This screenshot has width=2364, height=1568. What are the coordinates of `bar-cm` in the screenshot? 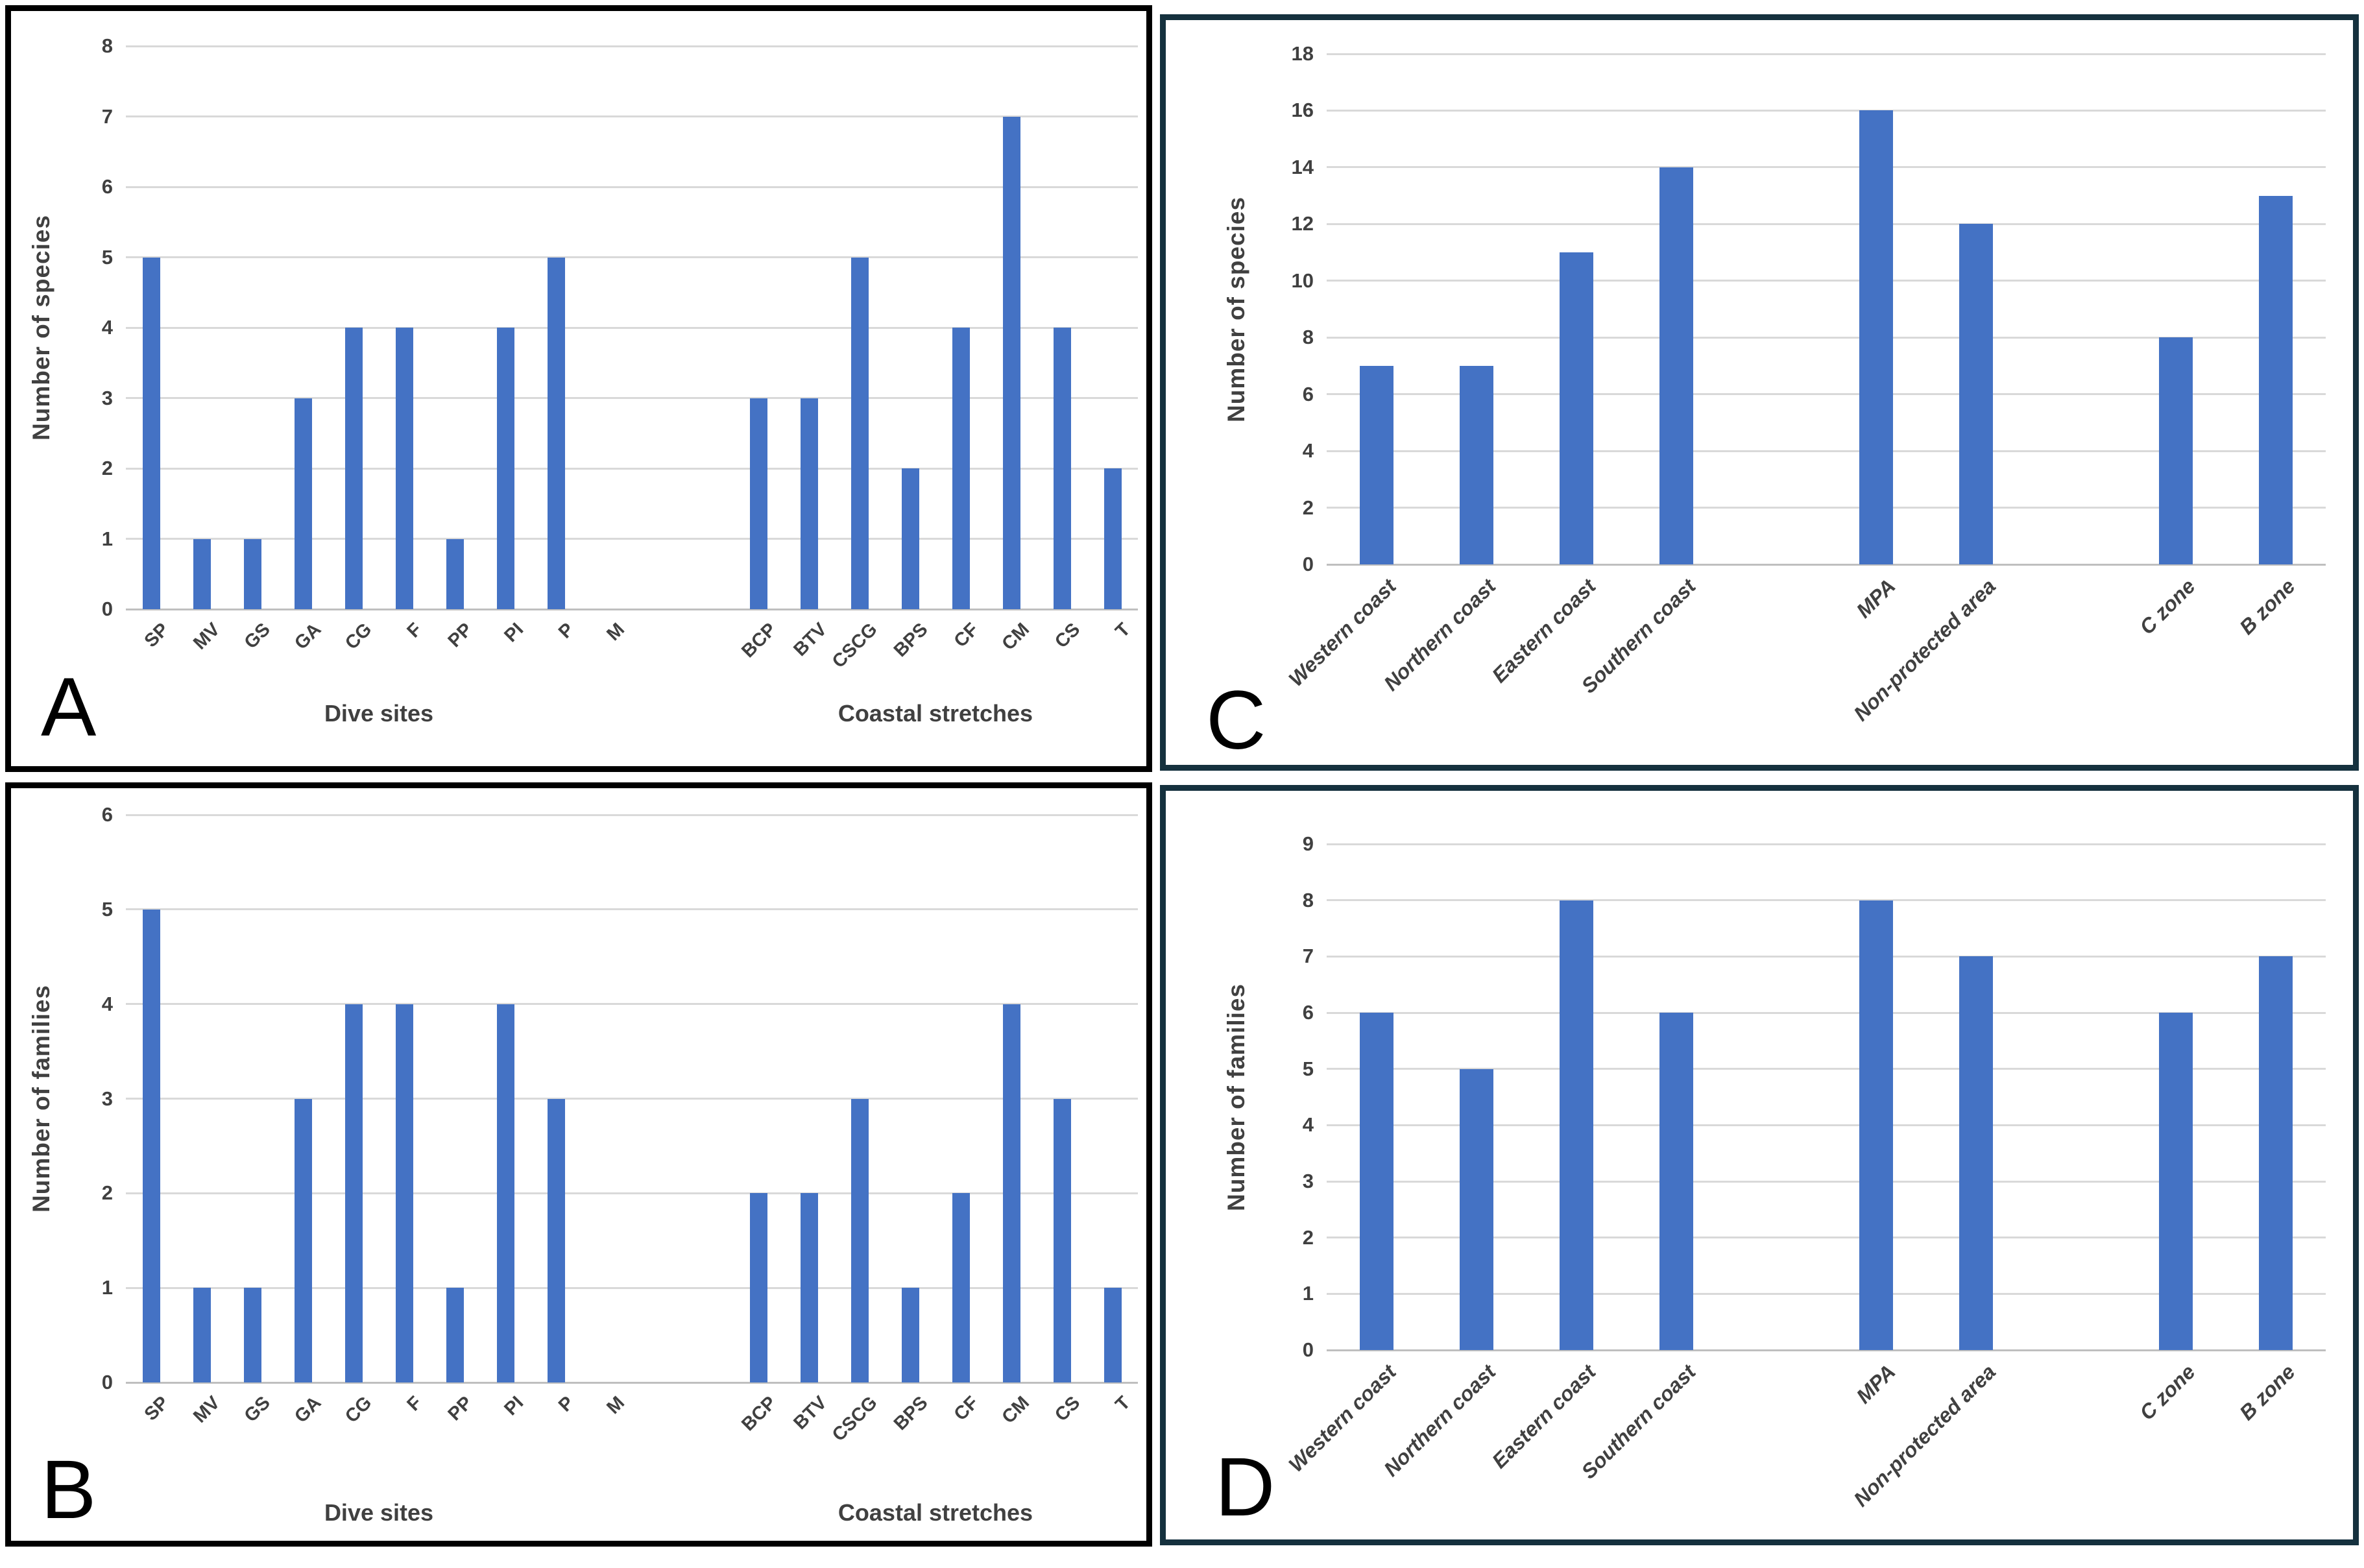 It's located at (1011, 362).